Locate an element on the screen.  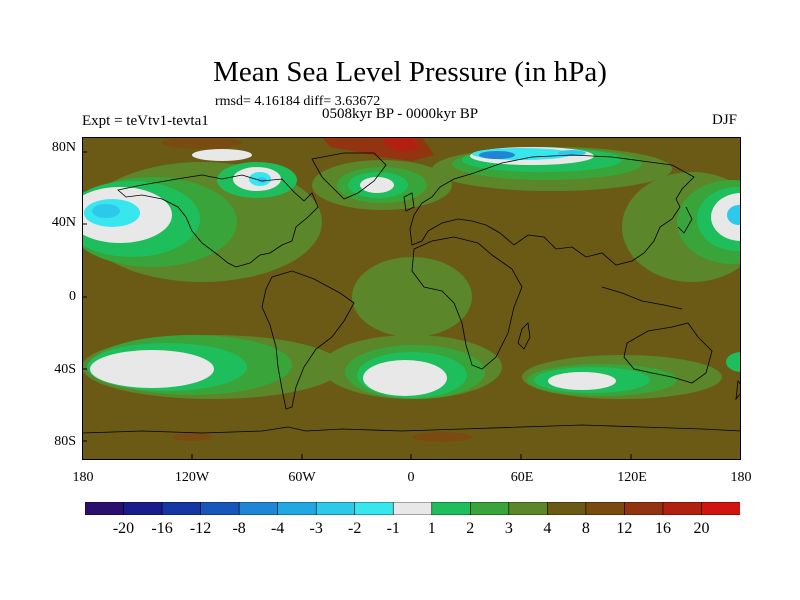
lat-label-40n: 40N is located at coordinates (63, 222).